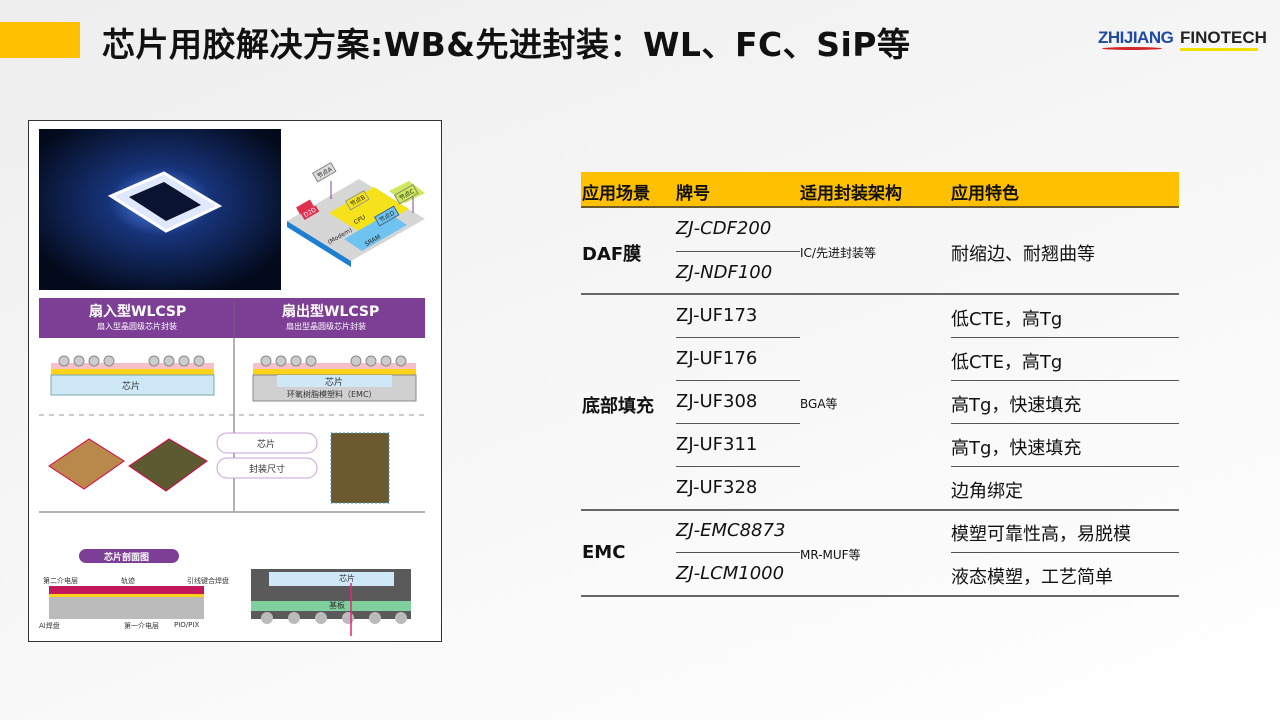 This screenshot has height=720, width=1280. I want to click on feature-cell: 耐缩边、耐翘曲等, so click(1023, 254).